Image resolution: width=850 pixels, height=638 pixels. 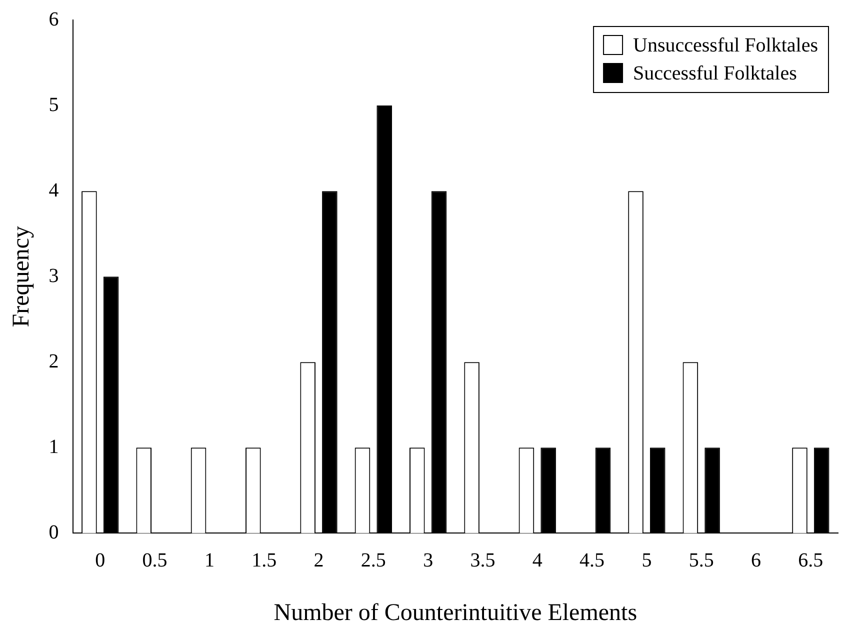 What do you see at coordinates (53, 19) in the screenshot?
I see `y-tick-label: 6` at bounding box center [53, 19].